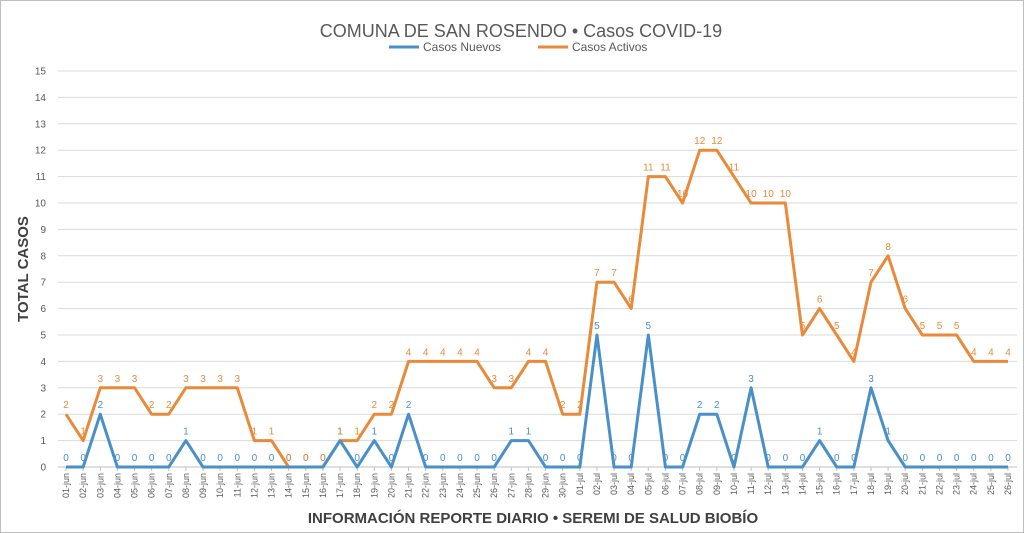 This screenshot has height=533, width=1024. Describe the element at coordinates (717, 484) in the screenshot. I see `x-tick-label: 09-jul` at that location.